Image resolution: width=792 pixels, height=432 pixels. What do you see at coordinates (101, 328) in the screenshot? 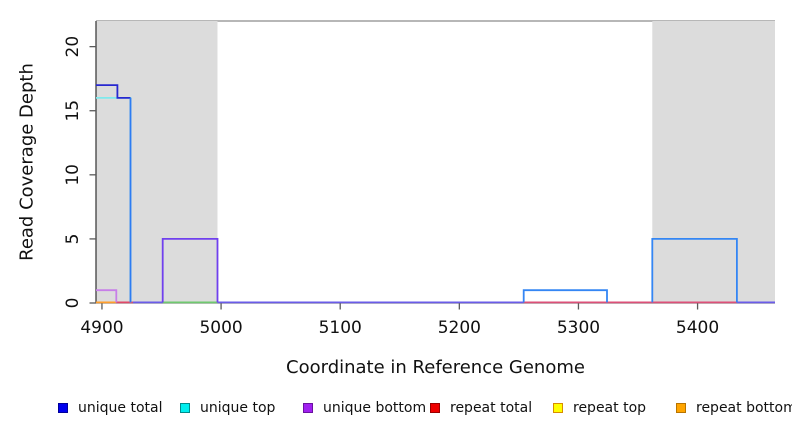
I see `x-tick-label: 4900` at bounding box center [101, 328].